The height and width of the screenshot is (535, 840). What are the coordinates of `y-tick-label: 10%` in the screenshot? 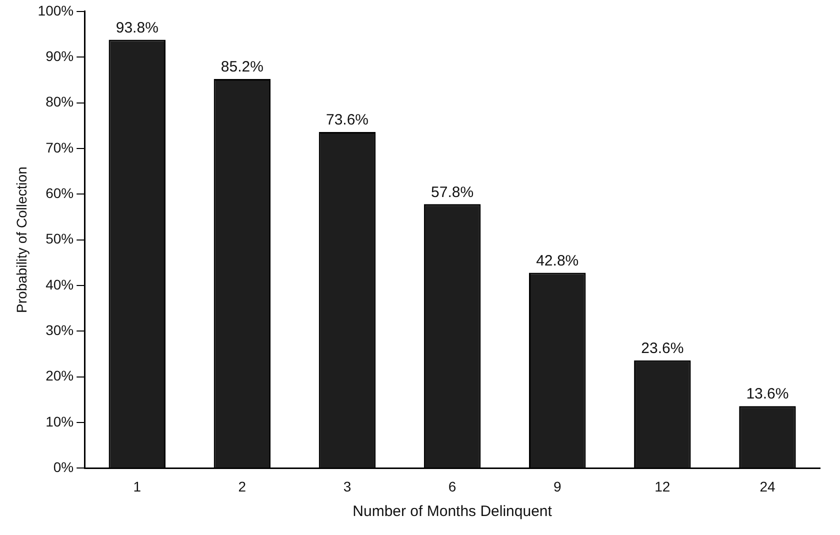 It's located at (60, 421).